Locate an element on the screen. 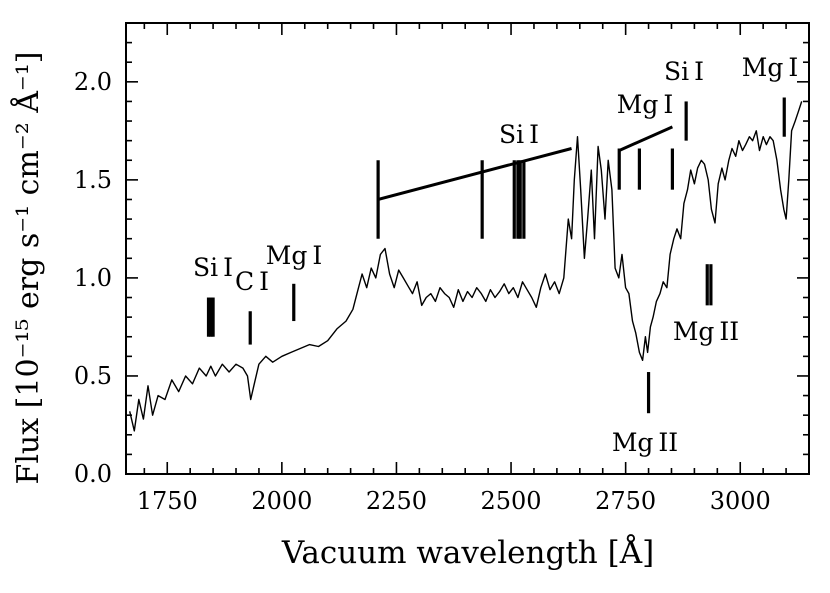 Image resolution: width=830 pixels, height=593 pixels. line-label-c-i: C I is located at coordinates (252, 281).